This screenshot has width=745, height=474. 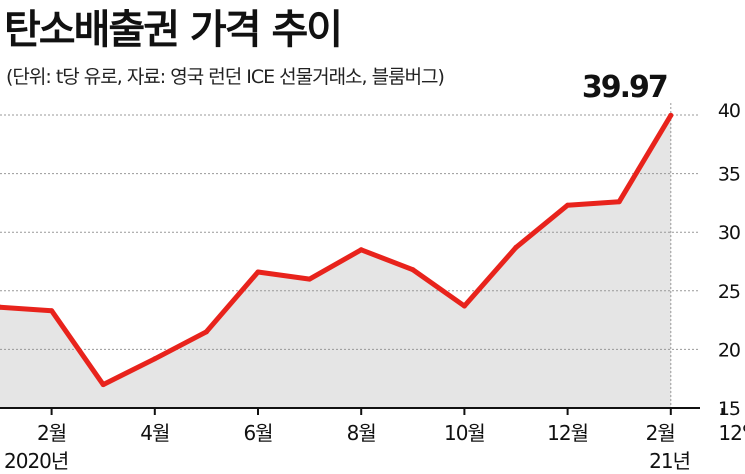 What do you see at coordinates (729, 233) in the screenshot?
I see `y-tick-label: 30` at bounding box center [729, 233].